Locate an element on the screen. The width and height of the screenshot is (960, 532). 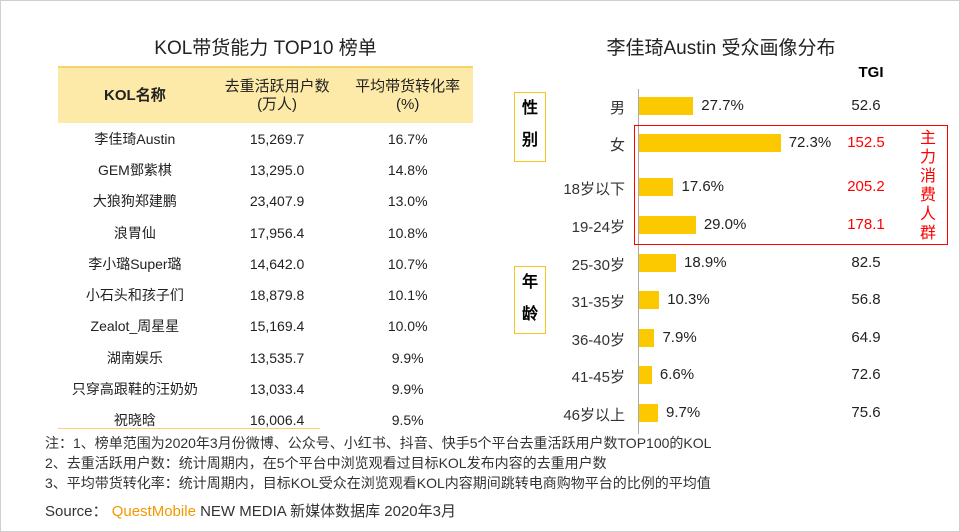
table-row: GEM鄧紫棋 13,295.0 14.8% is located at coordinates (265, 169).